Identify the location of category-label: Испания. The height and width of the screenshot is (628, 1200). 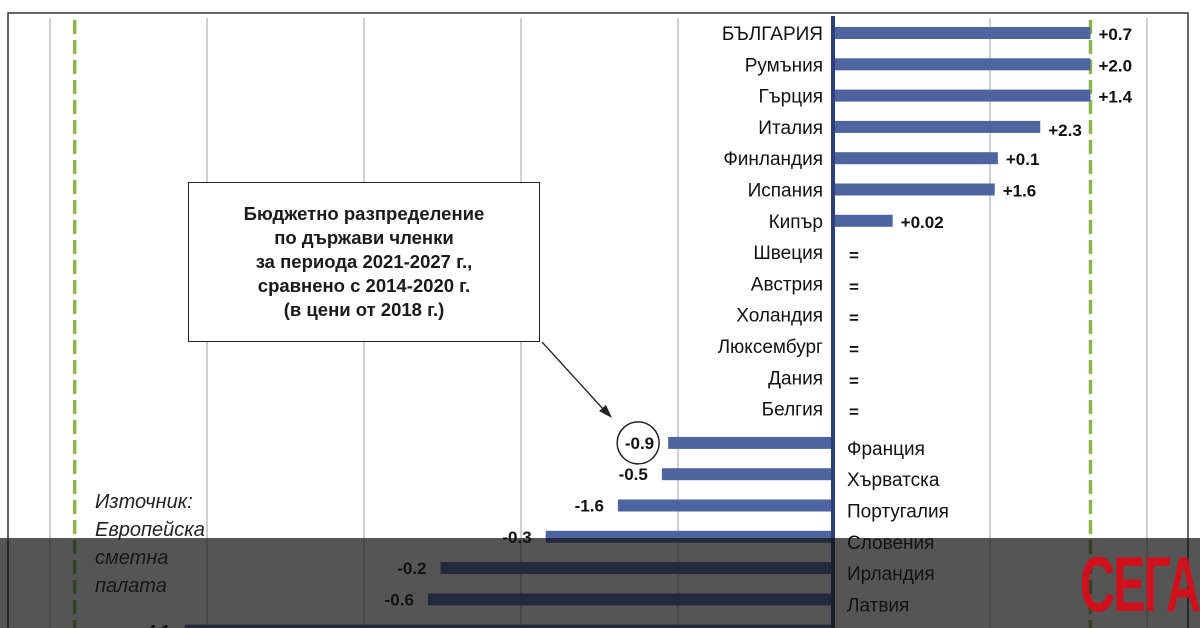
(785, 191).